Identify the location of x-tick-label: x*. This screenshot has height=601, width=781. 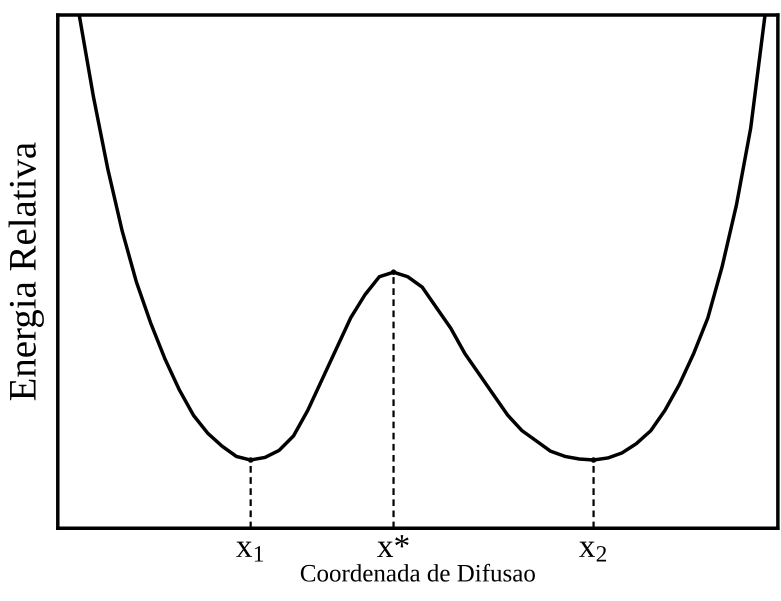
(393, 546).